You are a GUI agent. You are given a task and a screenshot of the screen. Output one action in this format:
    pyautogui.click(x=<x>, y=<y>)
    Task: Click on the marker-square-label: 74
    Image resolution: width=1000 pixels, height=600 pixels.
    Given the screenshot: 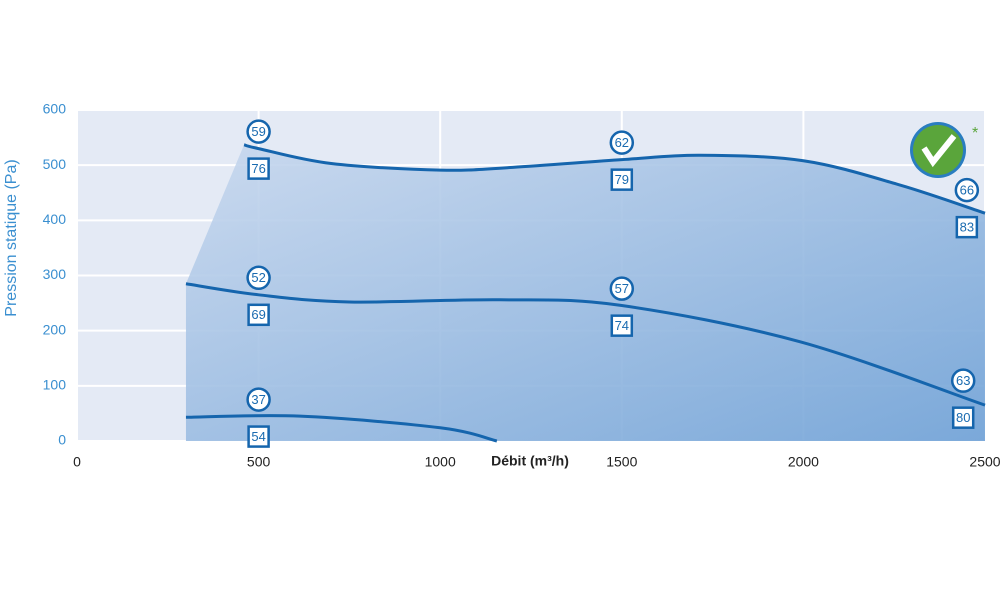 What is the action you would take?
    pyautogui.click(x=622, y=325)
    